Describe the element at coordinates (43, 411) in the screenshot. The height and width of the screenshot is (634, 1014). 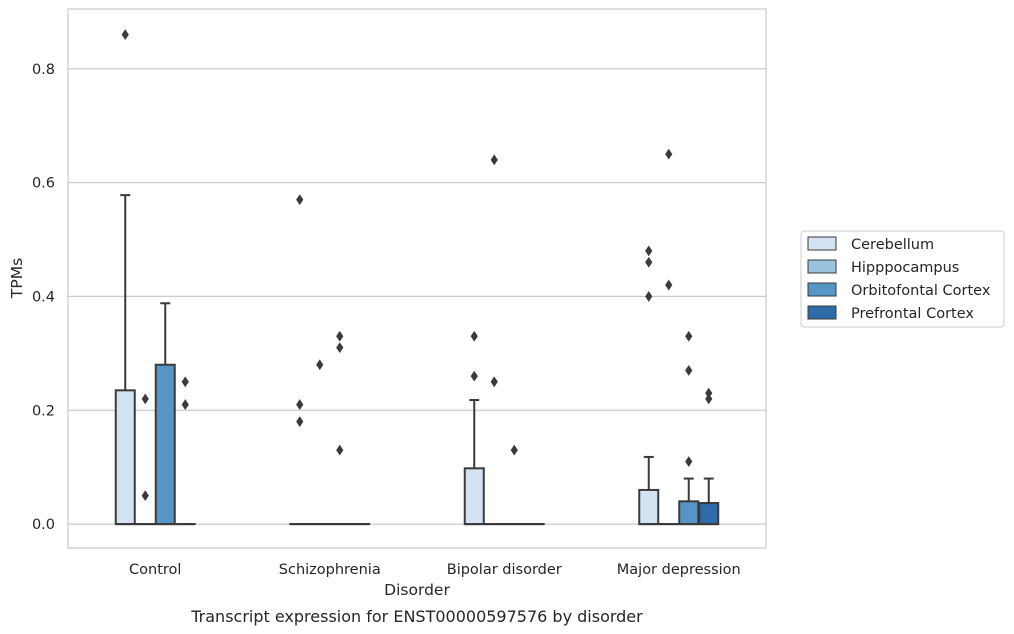
I see `y-tick-label: 0.2` at that location.